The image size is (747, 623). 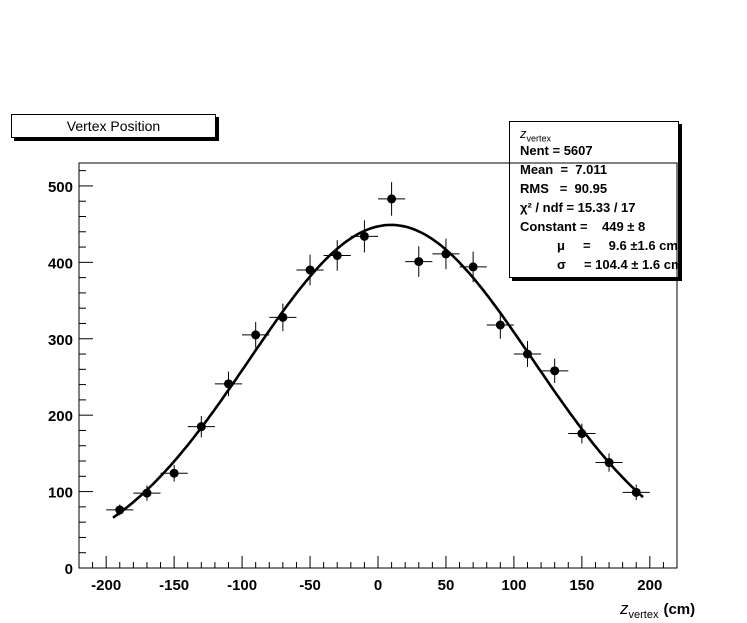 I want to click on x-tick-label: -200, so click(x=106, y=585).